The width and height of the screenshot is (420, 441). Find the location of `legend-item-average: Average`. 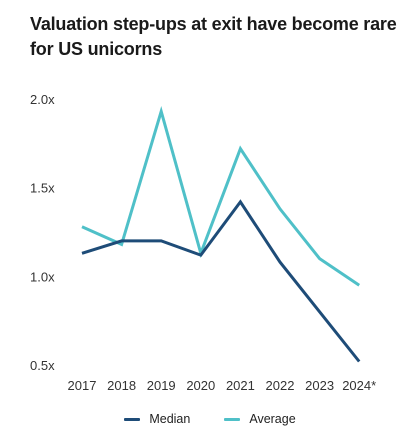

legend-item-average: Average is located at coordinates (260, 419).